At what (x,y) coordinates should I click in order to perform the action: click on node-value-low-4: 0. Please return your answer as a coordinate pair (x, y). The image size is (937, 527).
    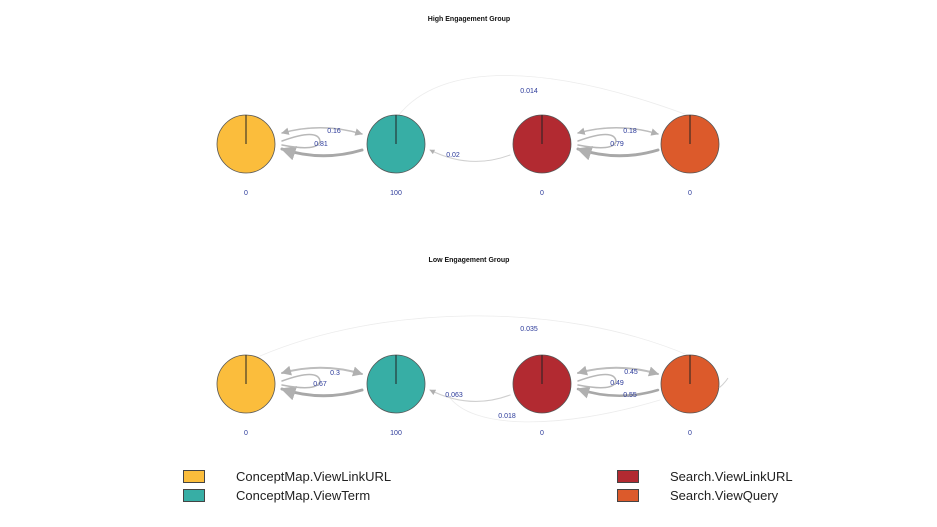
    Looking at the image, I should click on (690, 433).